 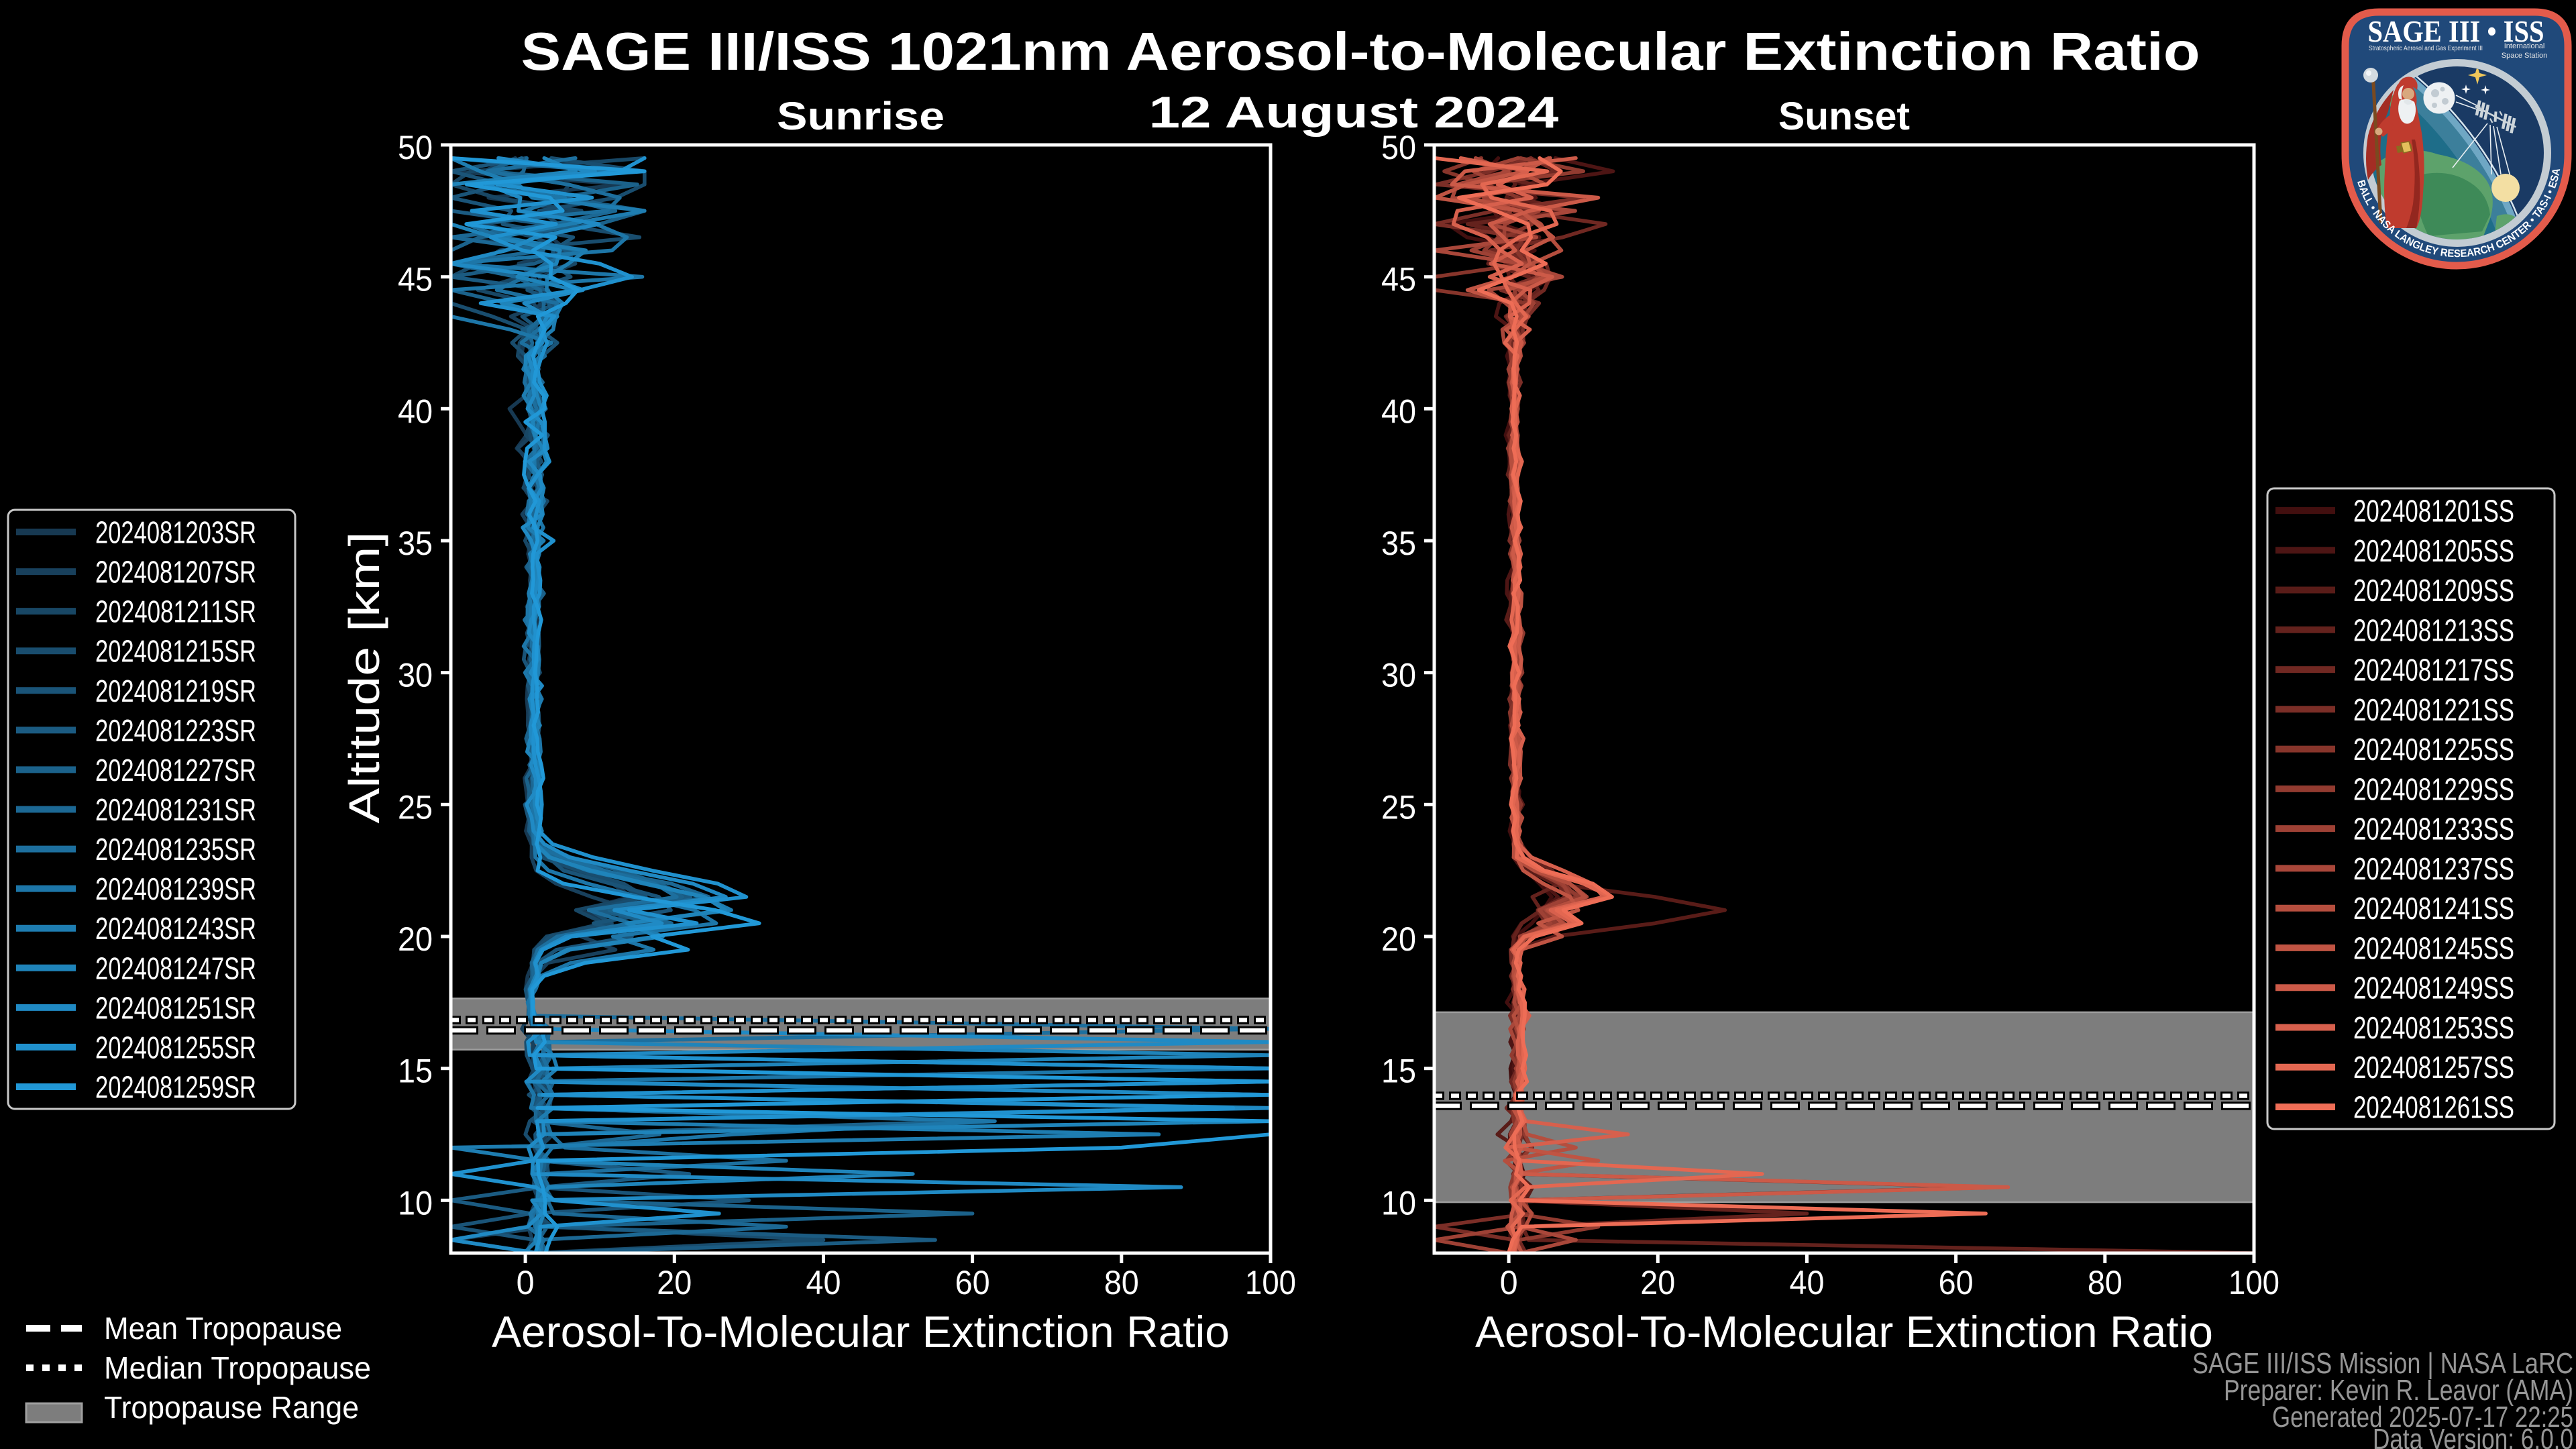 I want to click on svg-text: 2024081227SR, so click(x=175, y=770).